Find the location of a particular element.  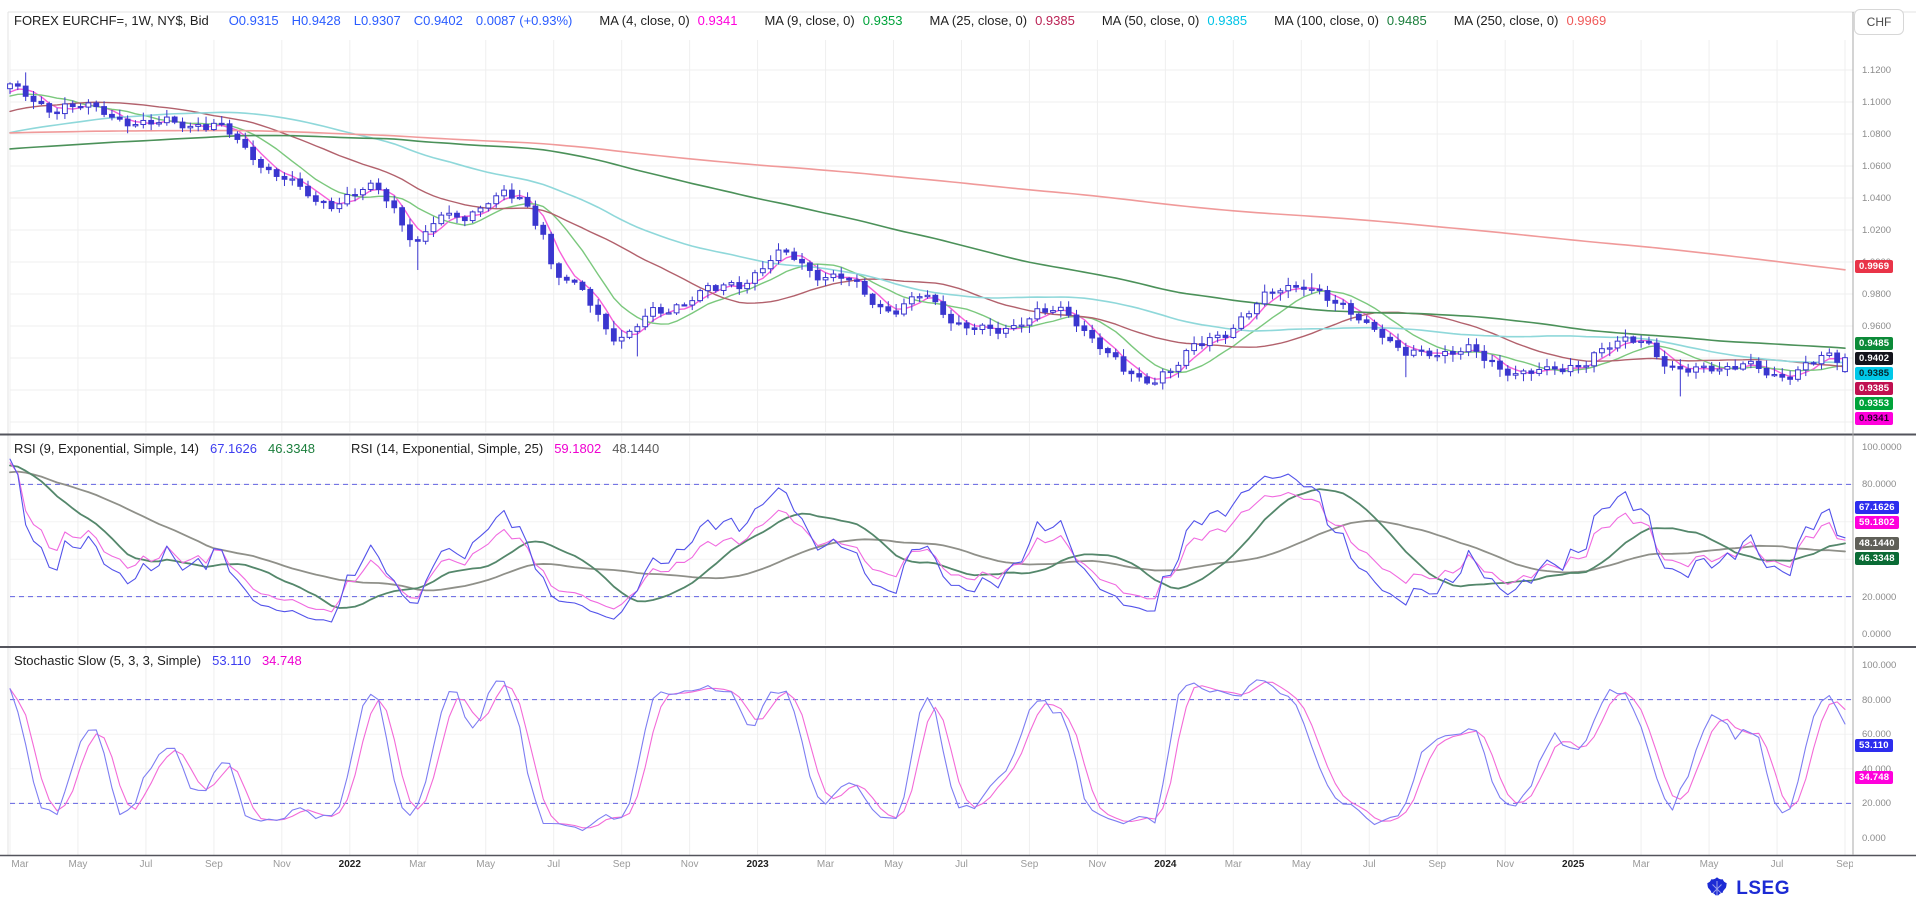

axis-value-badge: 59.1802 is located at coordinates (1877, 523).